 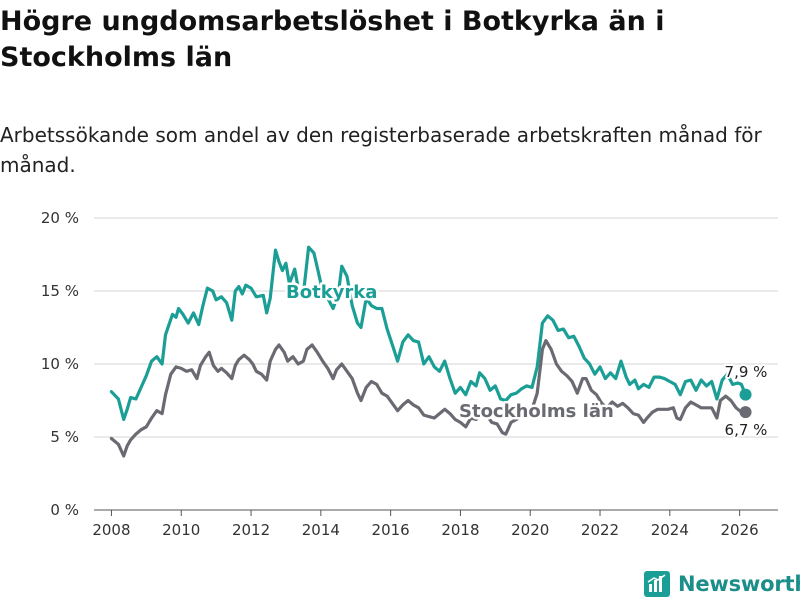 I want to click on y-tick-label: 20 %, so click(x=60, y=218).